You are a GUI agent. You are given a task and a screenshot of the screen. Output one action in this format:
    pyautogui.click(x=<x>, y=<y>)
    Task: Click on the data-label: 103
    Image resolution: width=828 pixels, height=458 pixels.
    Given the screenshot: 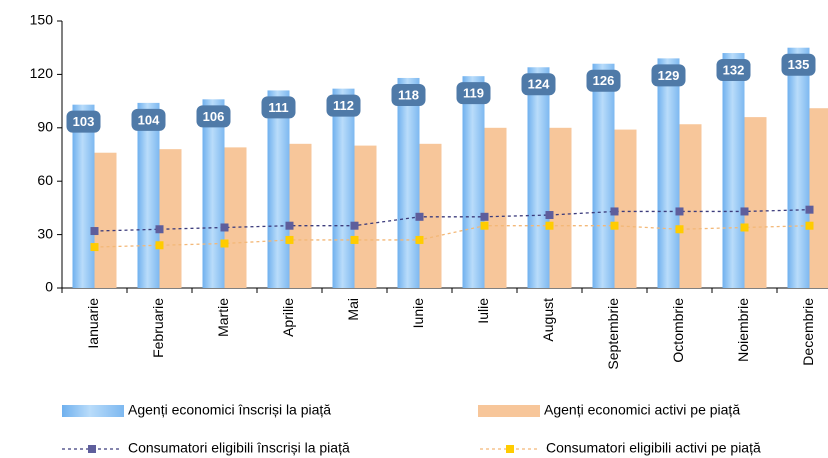 What is the action you would take?
    pyautogui.click(x=84, y=121)
    